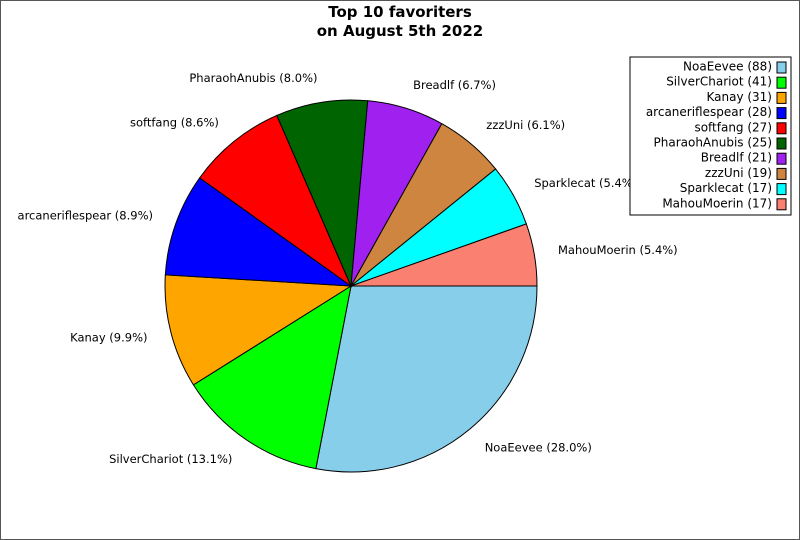 The width and height of the screenshot is (800, 540). I want to click on slice-label-silverchariot: SilverChariot (13.1%), so click(170, 459).